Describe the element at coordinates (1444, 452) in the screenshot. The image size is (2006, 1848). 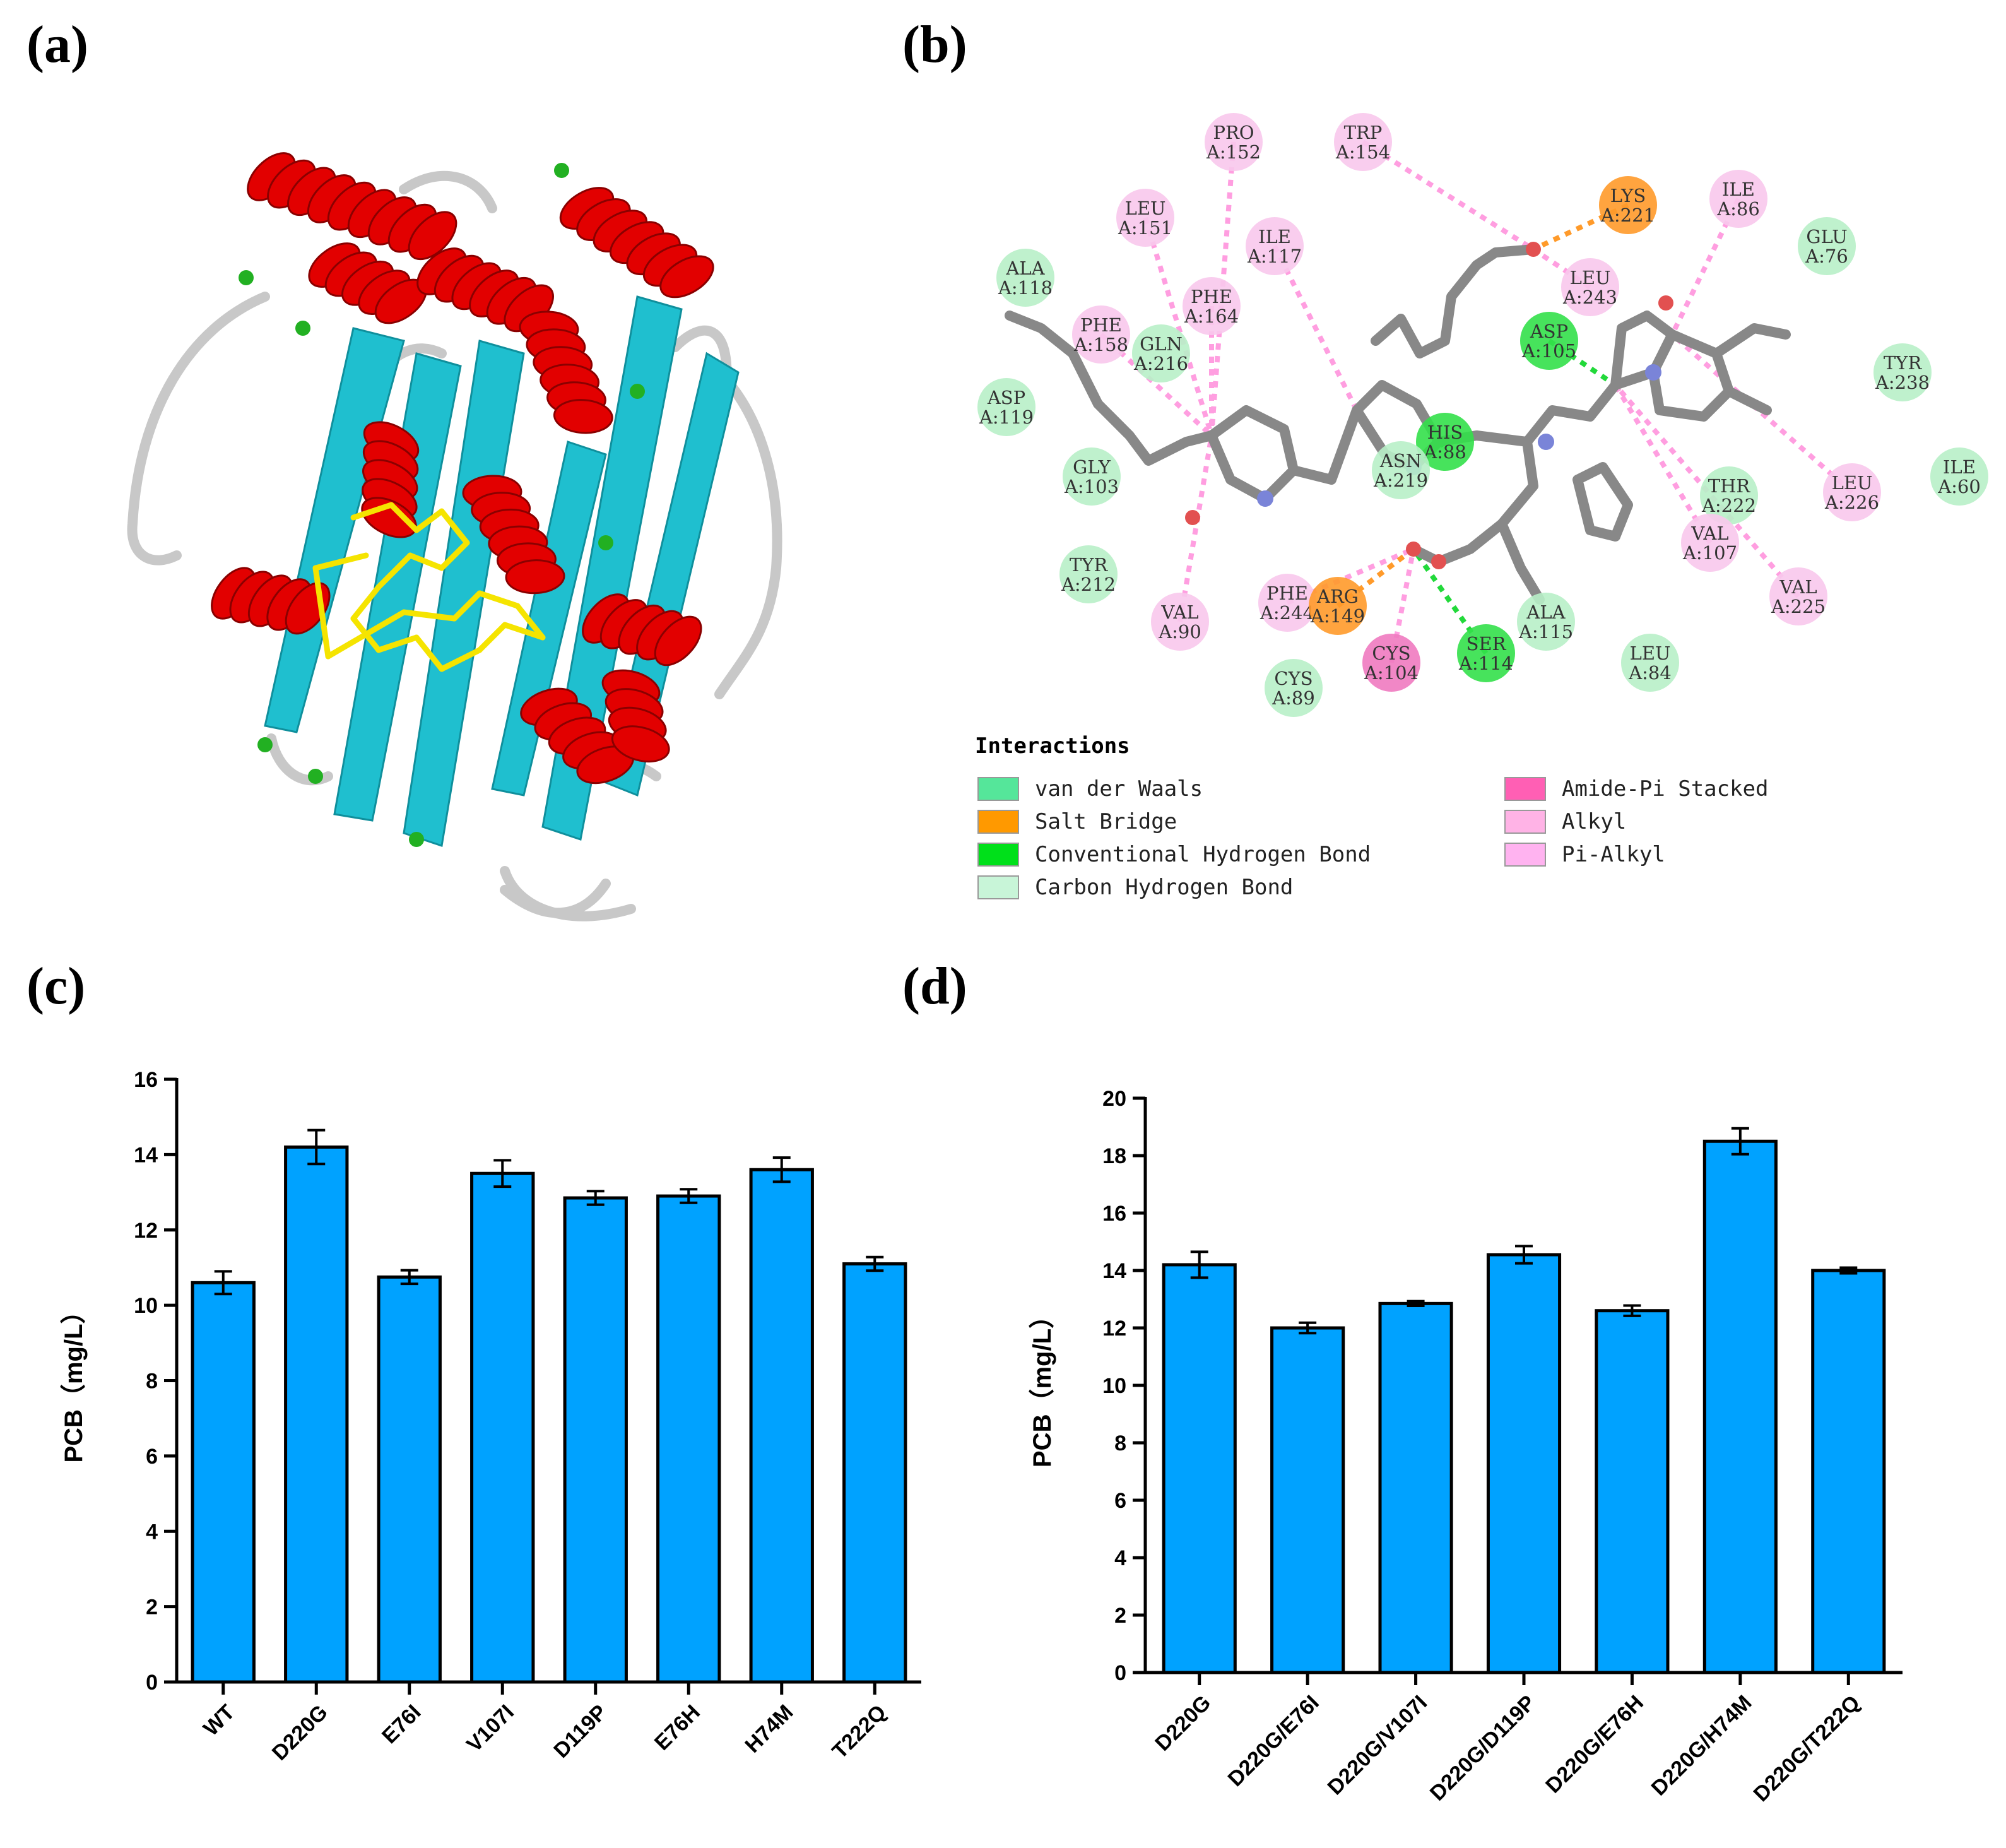
I see `residue-id: A:88` at that location.